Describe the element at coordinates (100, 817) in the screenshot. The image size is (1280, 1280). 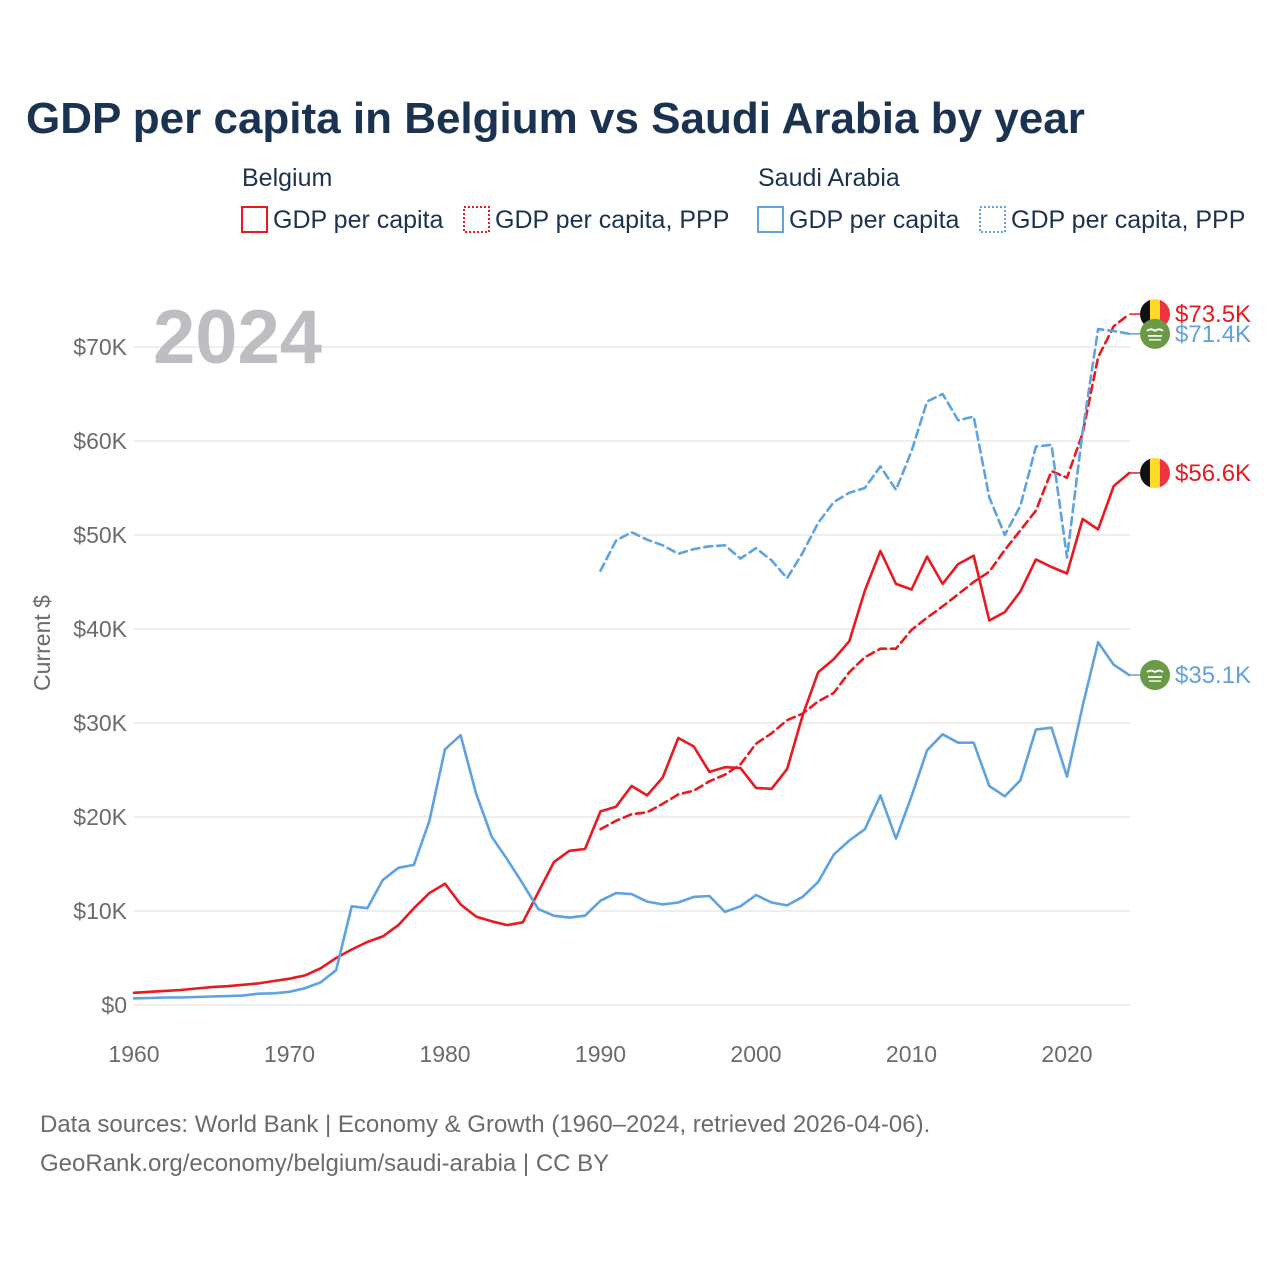
I see `y-tick-label: $20K` at that location.